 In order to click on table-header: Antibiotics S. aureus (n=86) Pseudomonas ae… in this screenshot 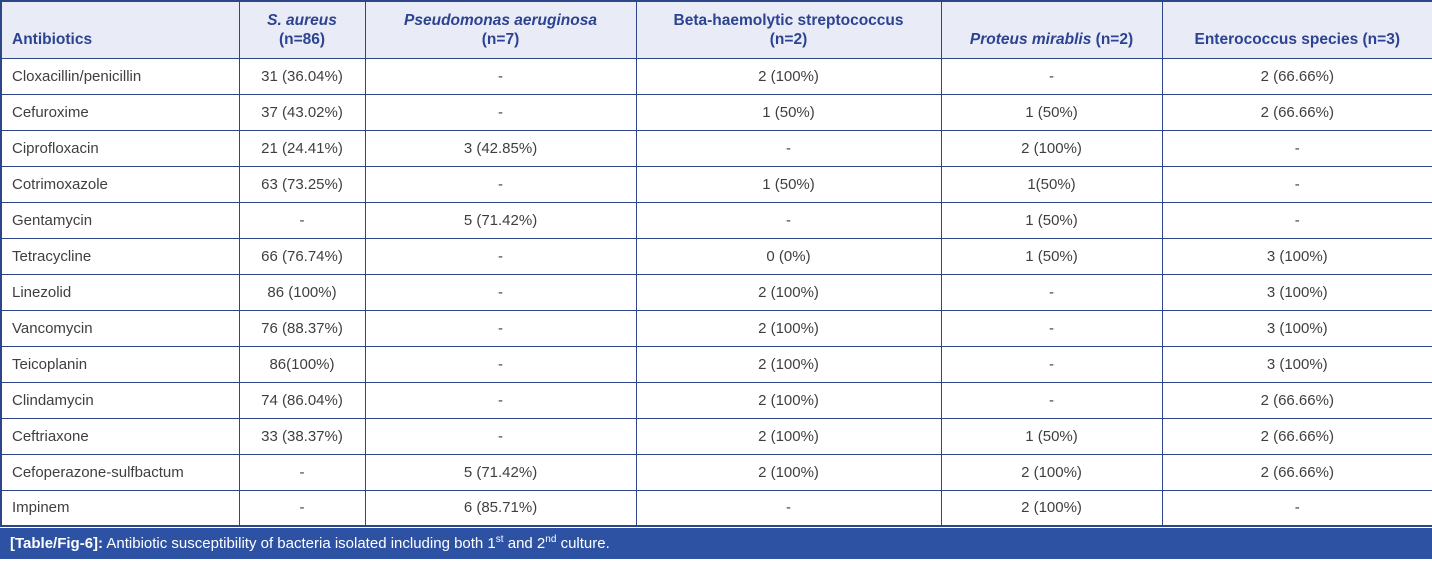, I will do `click(716, 29)`.